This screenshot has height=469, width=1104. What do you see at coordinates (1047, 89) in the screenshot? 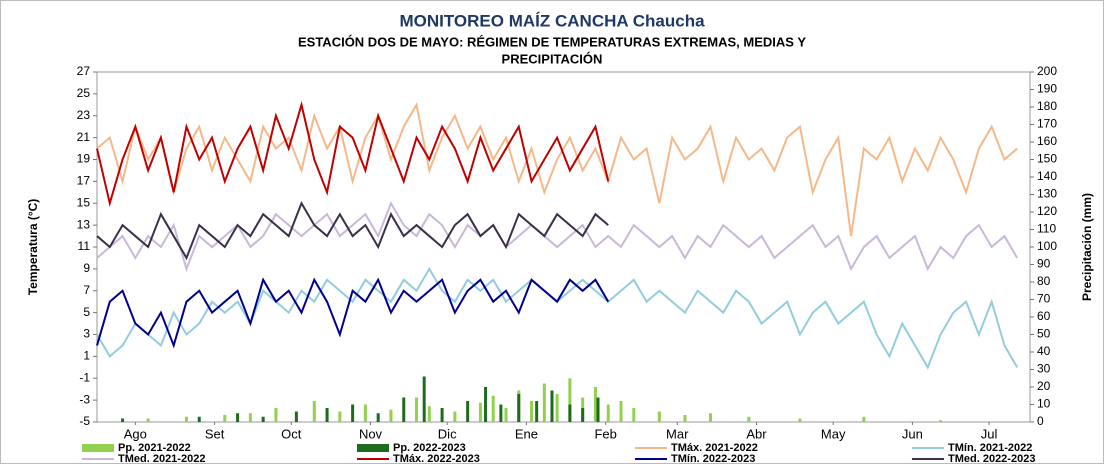
I see `y2-tick-label: 190` at bounding box center [1047, 89].